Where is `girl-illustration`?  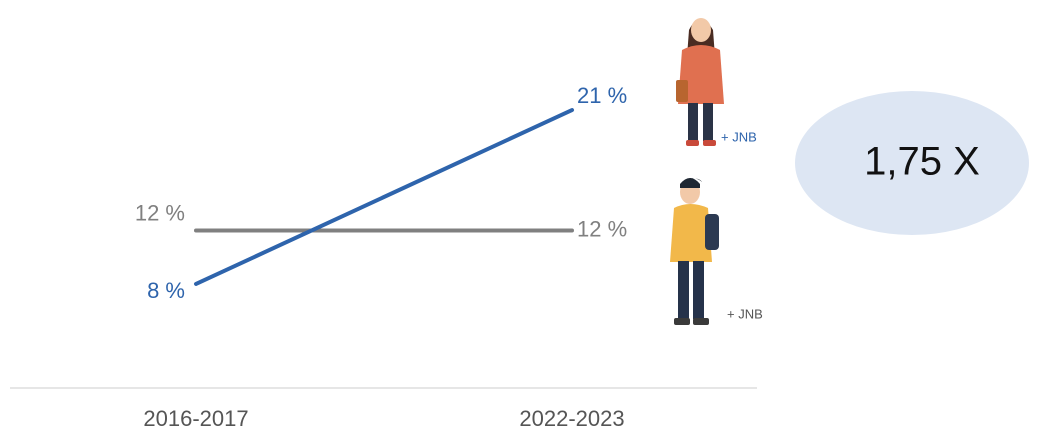 girl-illustration is located at coordinates (700, 82).